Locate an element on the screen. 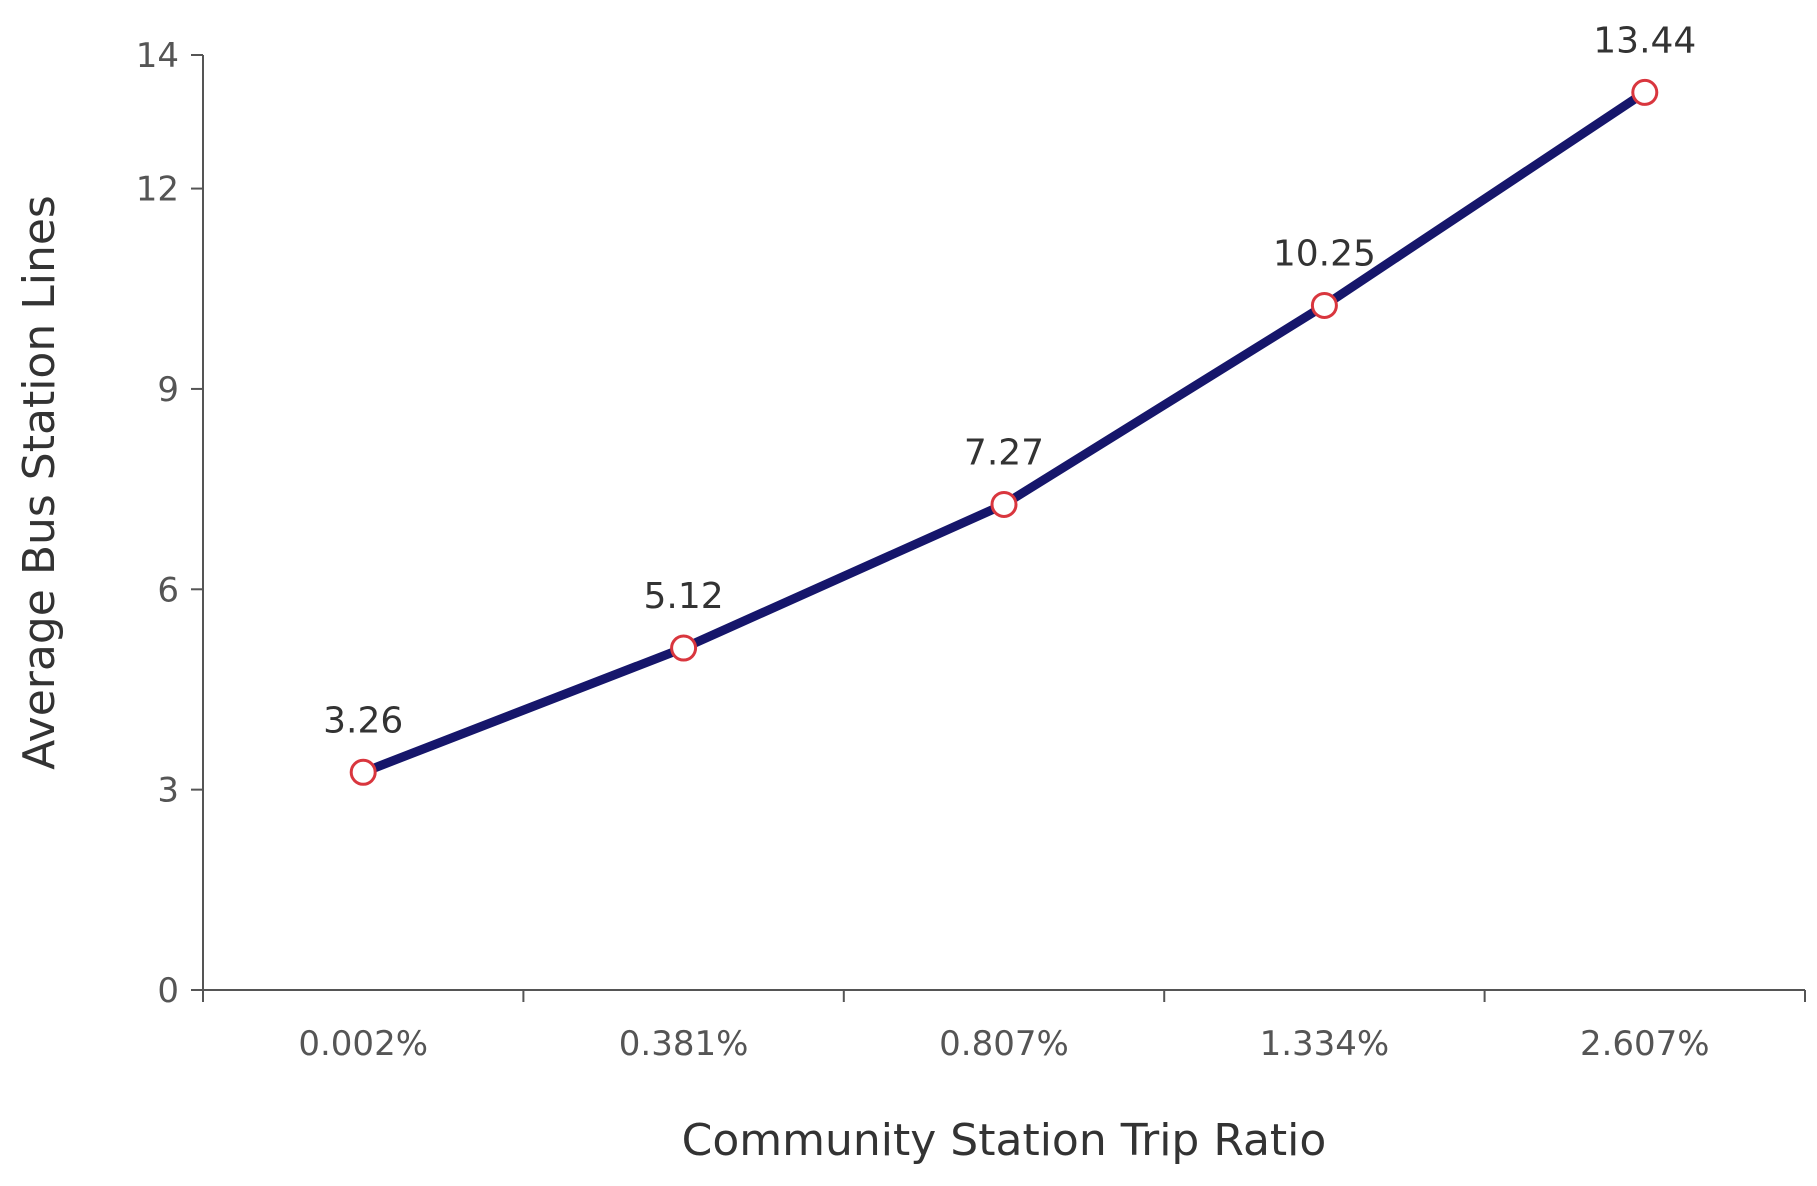  y-axis-ticks: 0 3 6 9 12 14 is located at coordinates (169, 523).